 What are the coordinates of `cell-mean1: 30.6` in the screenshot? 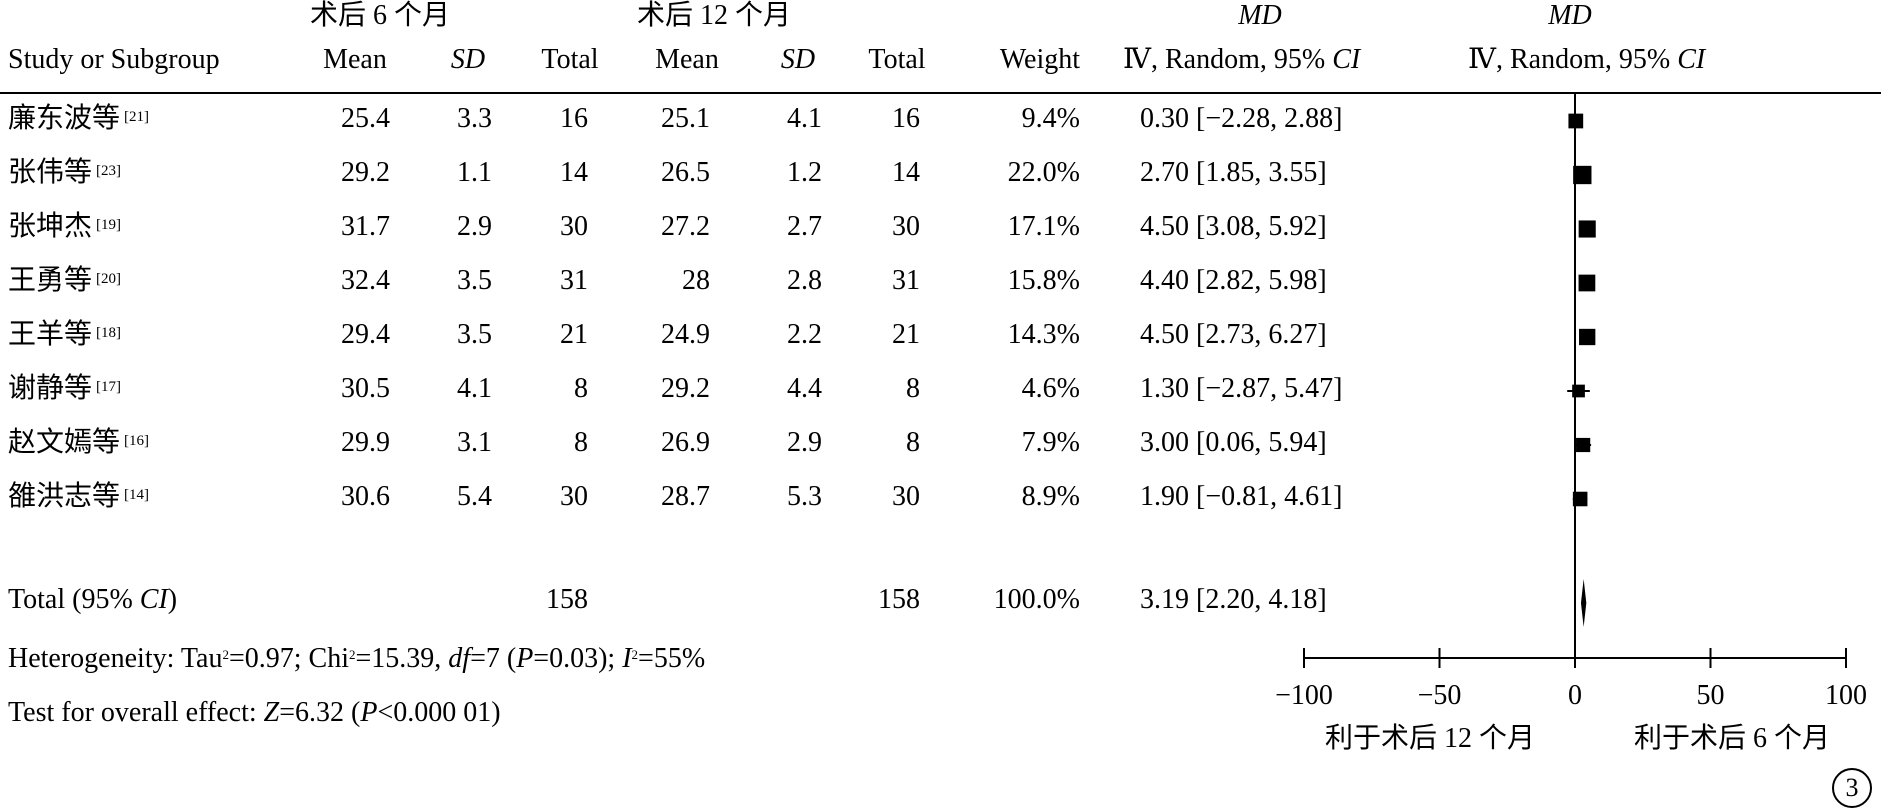 It's located at (365, 496).